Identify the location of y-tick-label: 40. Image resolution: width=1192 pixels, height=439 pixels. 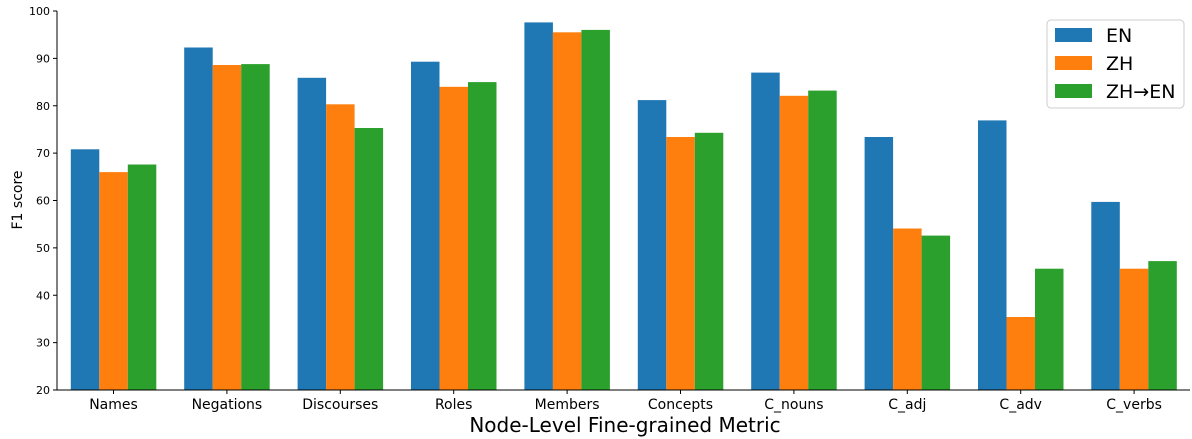
(43, 295).